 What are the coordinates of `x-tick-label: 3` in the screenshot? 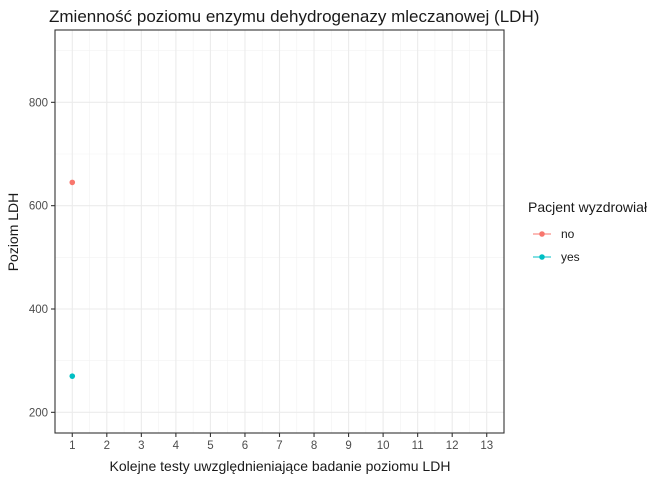 It's located at (141, 446).